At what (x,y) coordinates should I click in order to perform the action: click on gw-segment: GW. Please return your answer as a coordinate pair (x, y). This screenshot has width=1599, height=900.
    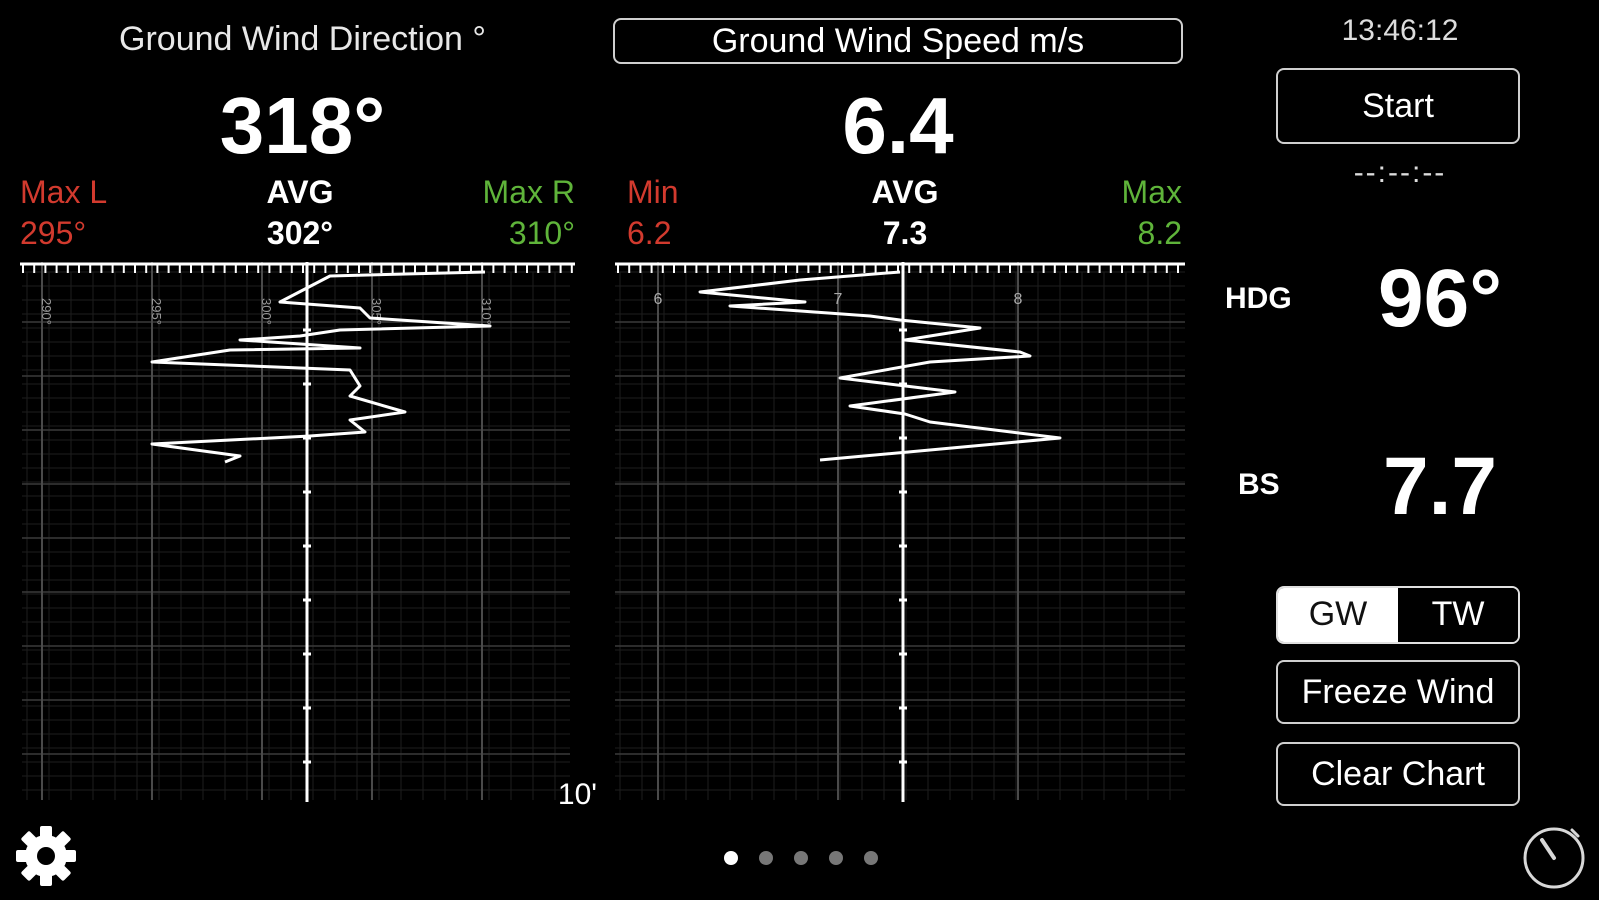
    Looking at the image, I should click on (1338, 615).